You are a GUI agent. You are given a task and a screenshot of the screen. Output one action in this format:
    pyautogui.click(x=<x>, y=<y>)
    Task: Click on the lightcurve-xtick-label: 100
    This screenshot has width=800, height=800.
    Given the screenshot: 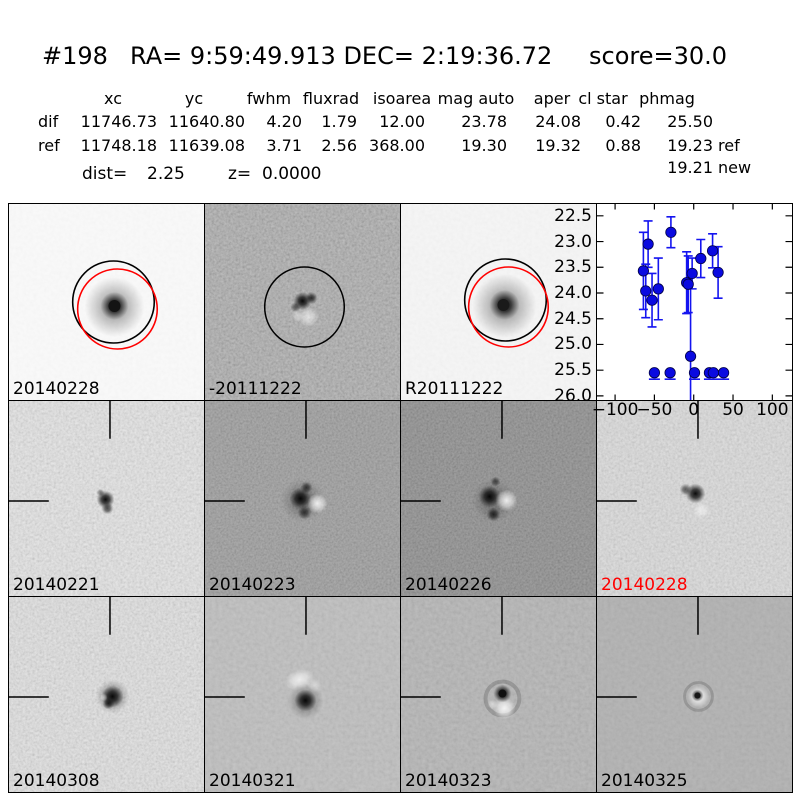 What is the action you would take?
    pyautogui.click(x=772, y=410)
    